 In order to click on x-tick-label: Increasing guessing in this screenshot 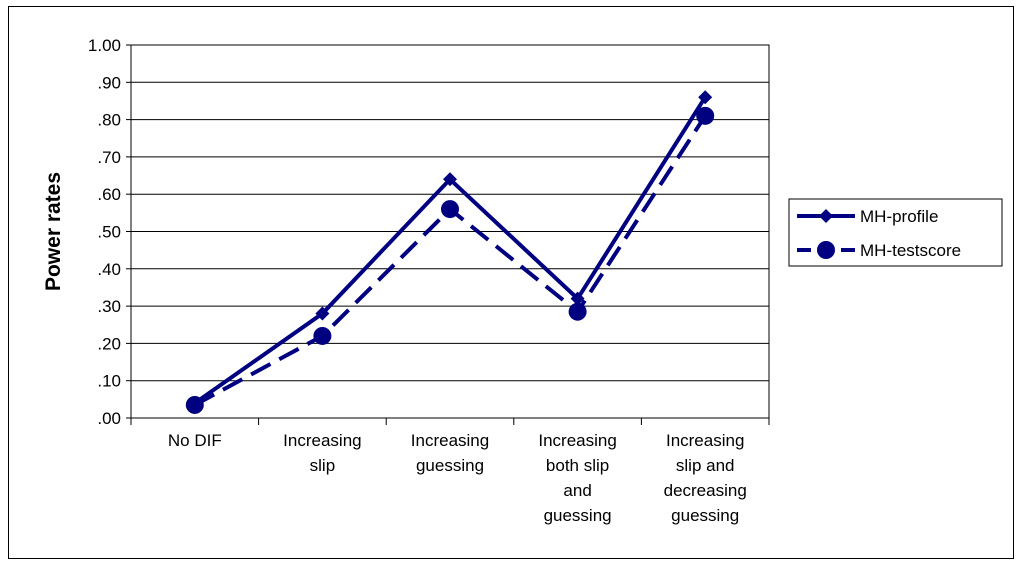, I will do `click(450, 453)`.